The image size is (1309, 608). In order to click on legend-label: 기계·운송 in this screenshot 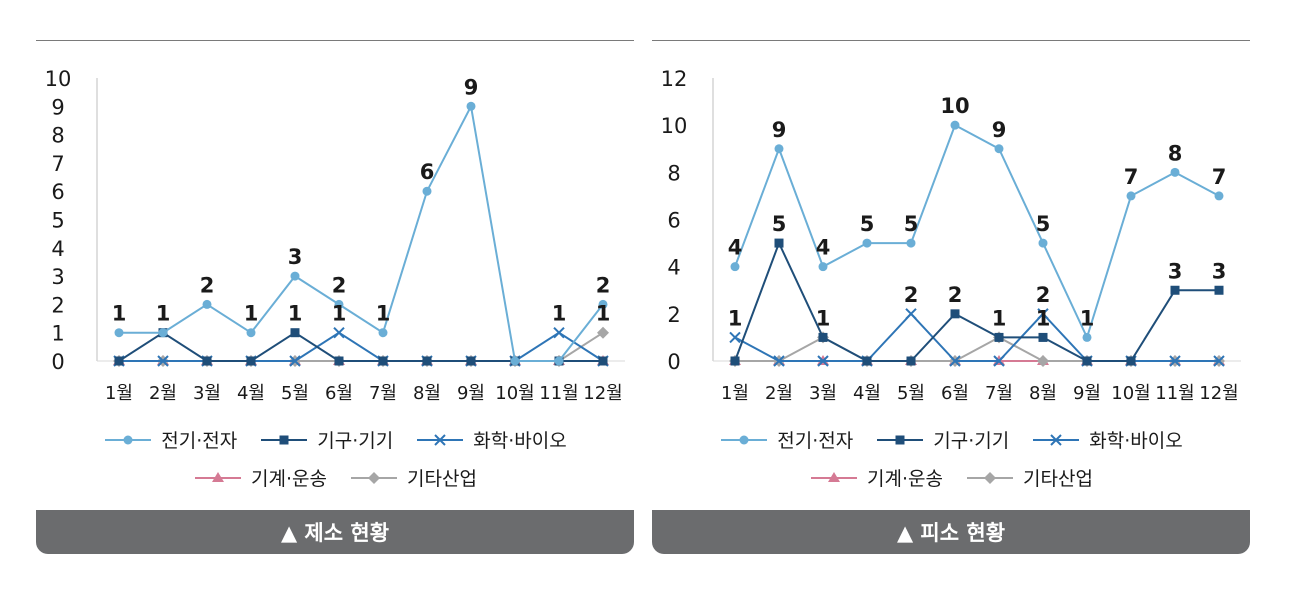, I will do `click(905, 479)`.